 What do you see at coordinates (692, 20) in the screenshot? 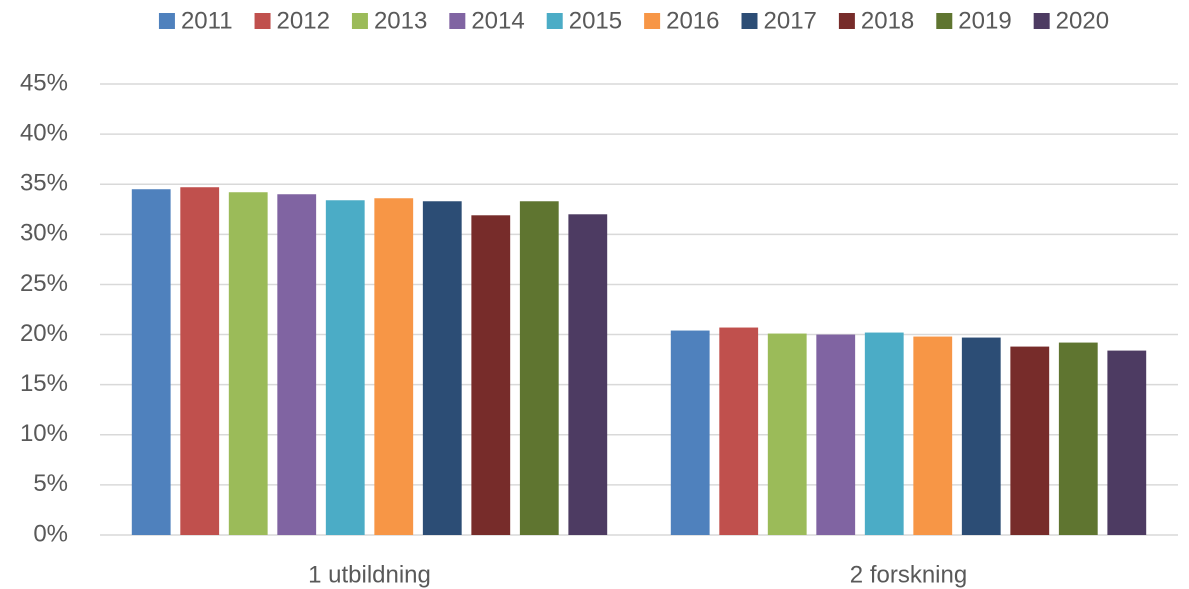
I see `legend-label: 2016` at bounding box center [692, 20].